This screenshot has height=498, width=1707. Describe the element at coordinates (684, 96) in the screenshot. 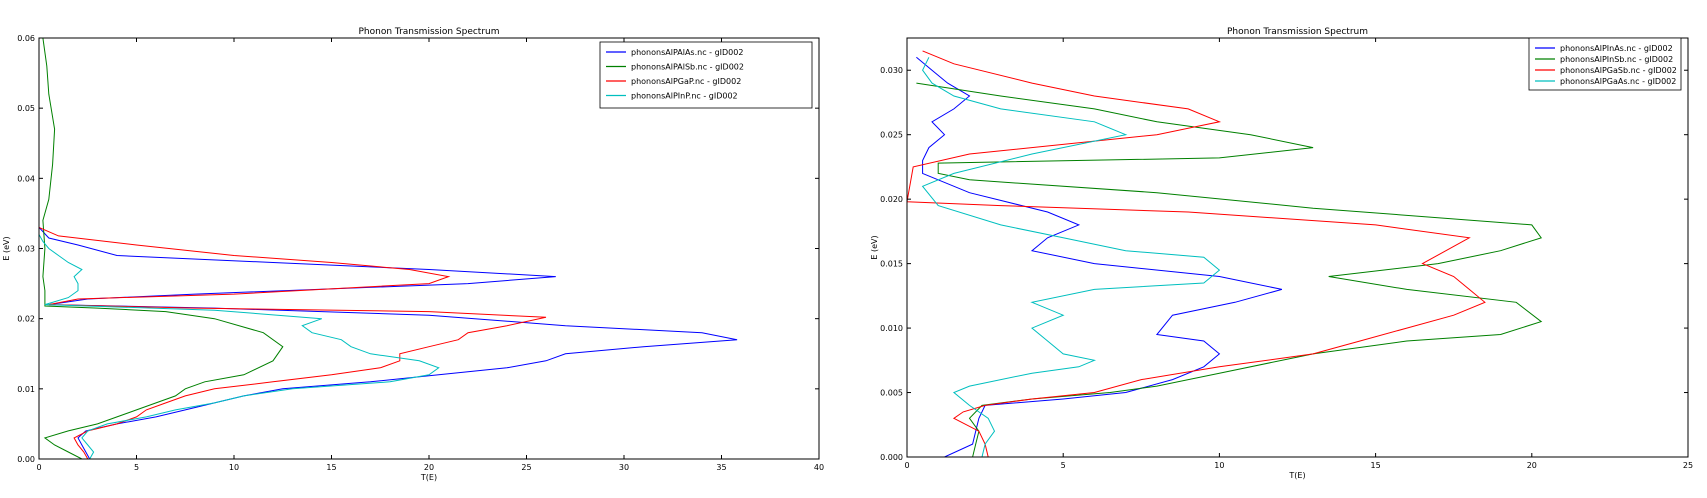

I see `legend-label: phononsAlPInP.nc - gID002` at that location.